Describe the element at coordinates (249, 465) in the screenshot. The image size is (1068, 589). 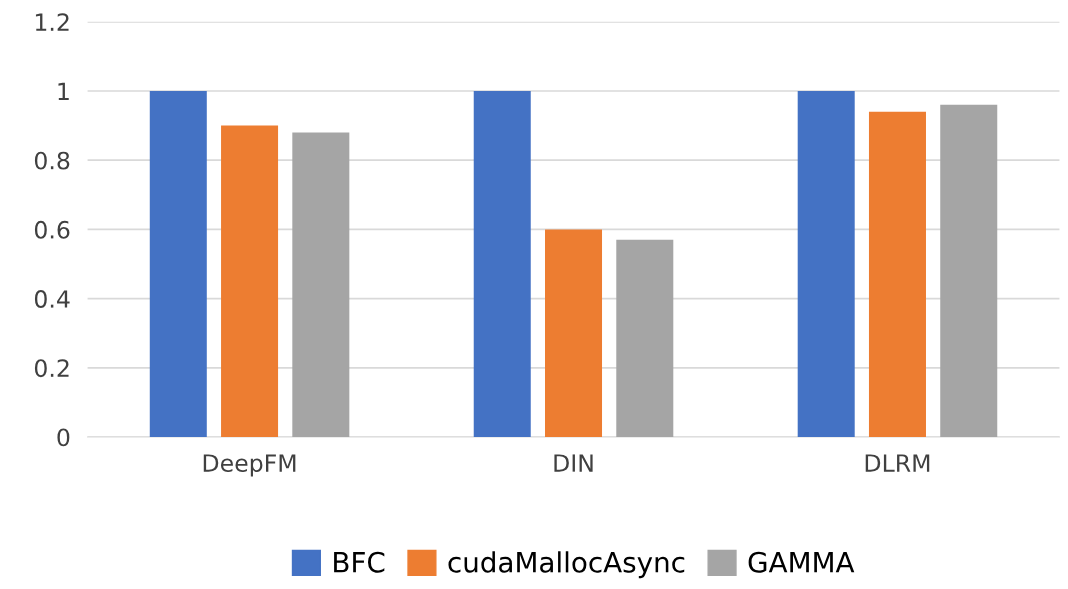
I see `x-tick-label: DeepFM` at that location.